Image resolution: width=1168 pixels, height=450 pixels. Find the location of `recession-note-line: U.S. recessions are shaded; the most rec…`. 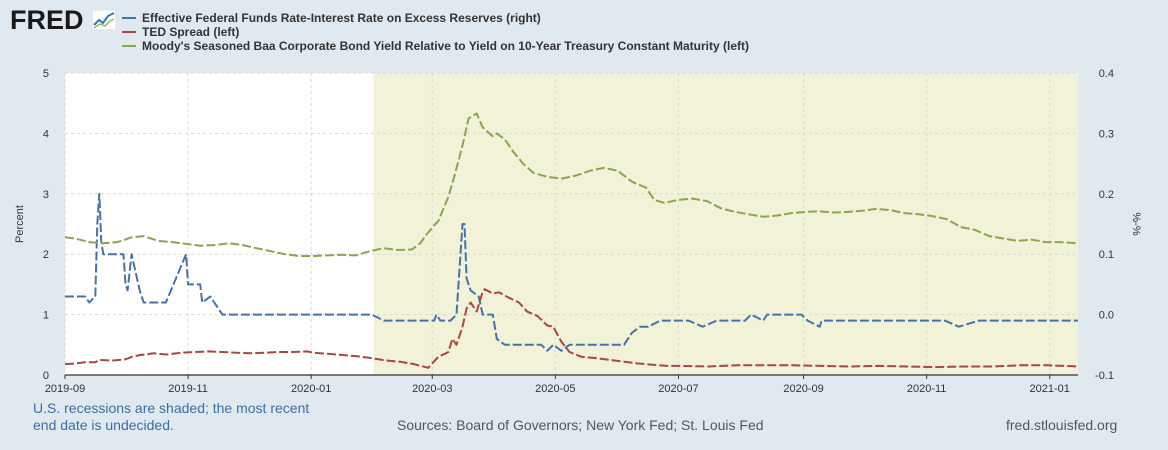

recession-note-line: U.S. recessions are shaded; the most rec… is located at coordinates (171, 408).